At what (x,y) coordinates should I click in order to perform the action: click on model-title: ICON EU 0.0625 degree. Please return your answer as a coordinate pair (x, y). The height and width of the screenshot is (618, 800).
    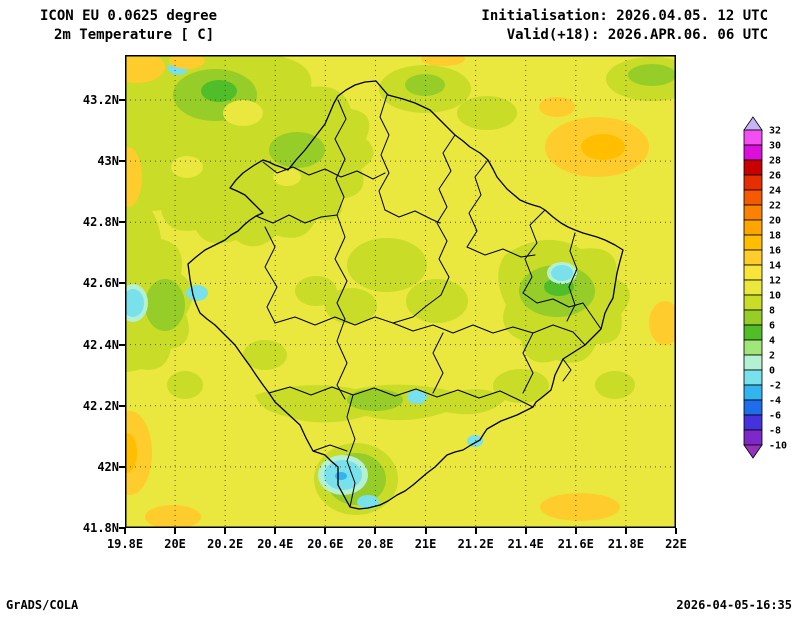
    Looking at the image, I should click on (129, 16).